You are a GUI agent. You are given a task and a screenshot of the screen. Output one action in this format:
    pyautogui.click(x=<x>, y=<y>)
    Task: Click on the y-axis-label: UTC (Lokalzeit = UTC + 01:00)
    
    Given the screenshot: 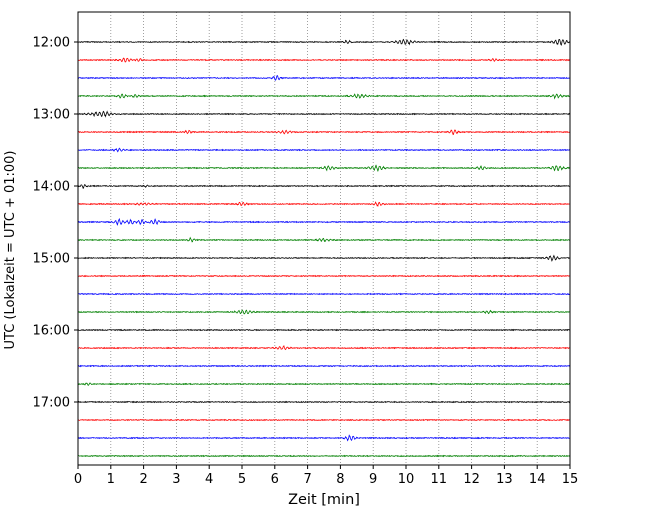 What is the action you would take?
    pyautogui.click(x=10, y=250)
    